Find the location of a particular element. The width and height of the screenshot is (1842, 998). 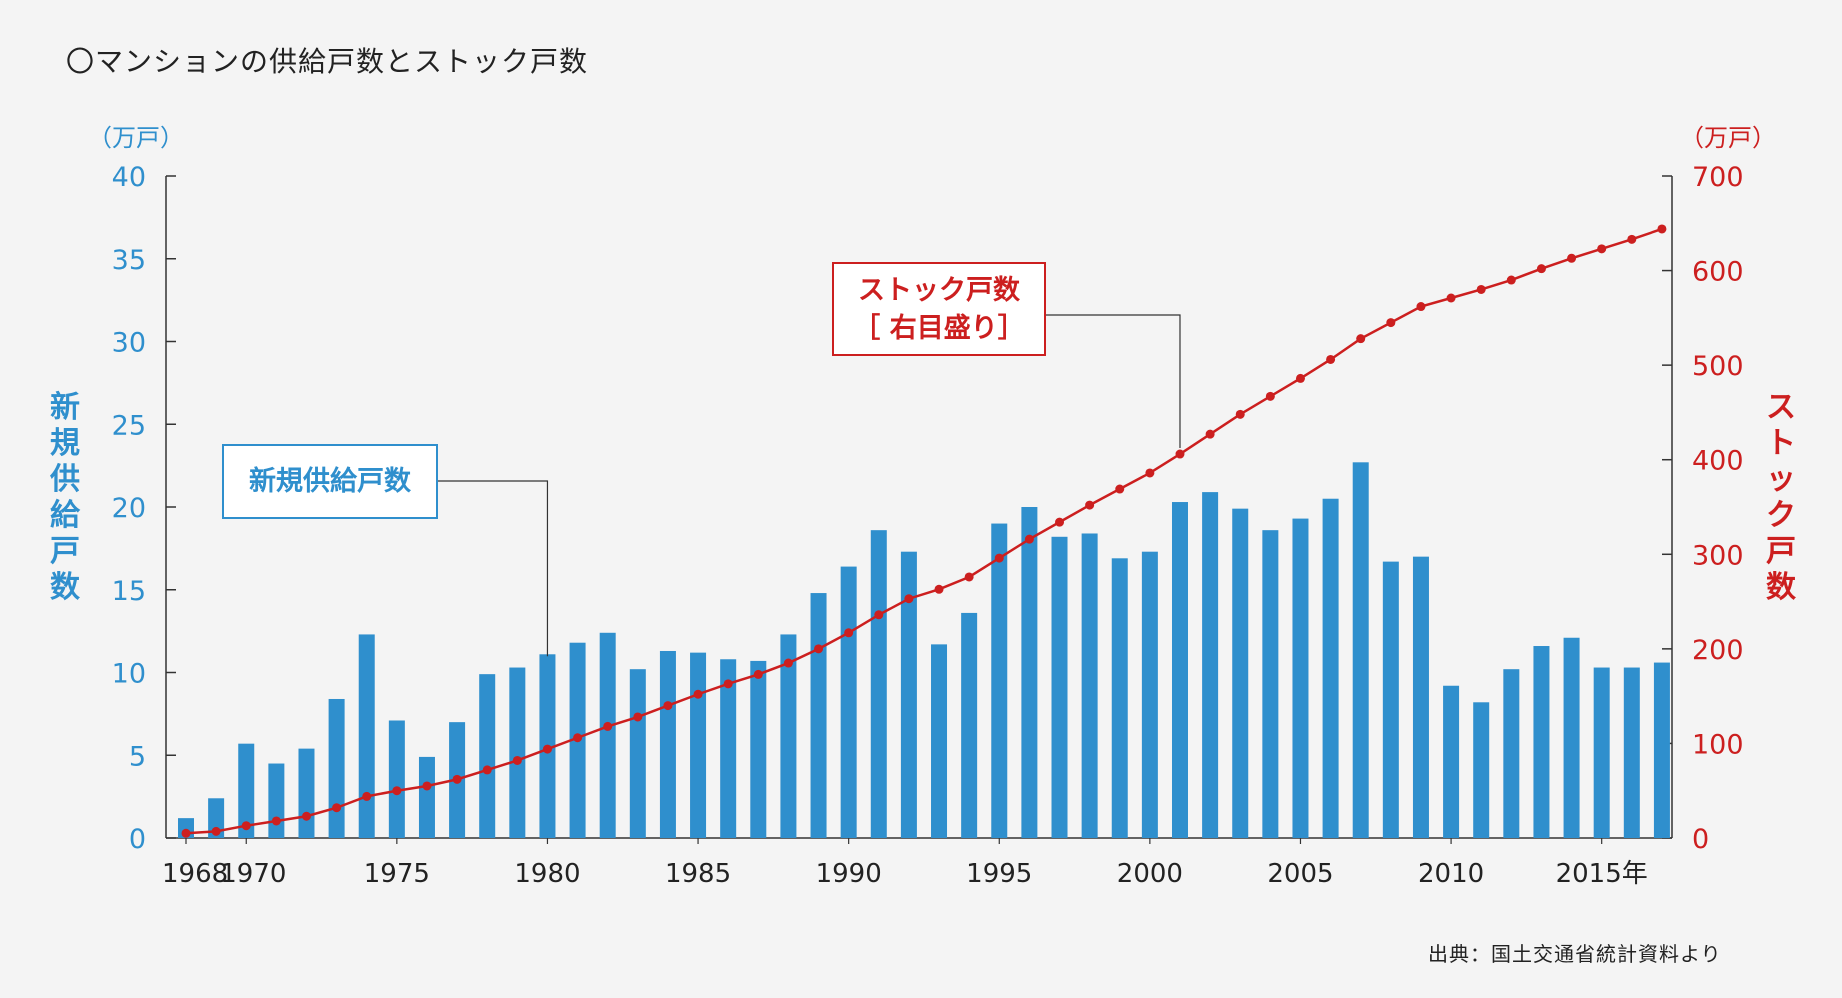

left-tick-label: 15 is located at coordinates (129, 591).